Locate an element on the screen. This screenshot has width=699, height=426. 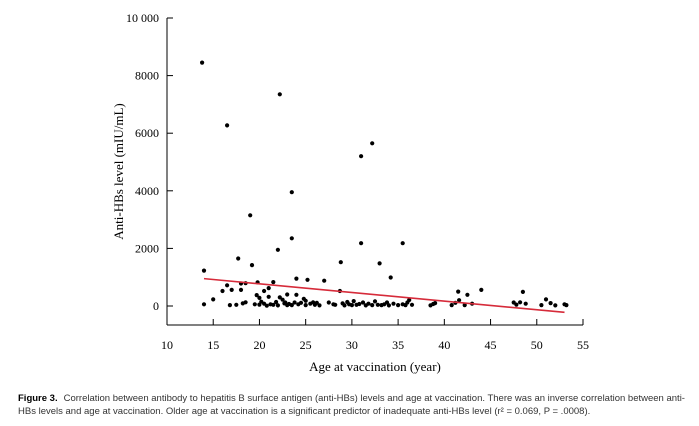
x-tick-label: 35 is located at coordinates (398, 345).